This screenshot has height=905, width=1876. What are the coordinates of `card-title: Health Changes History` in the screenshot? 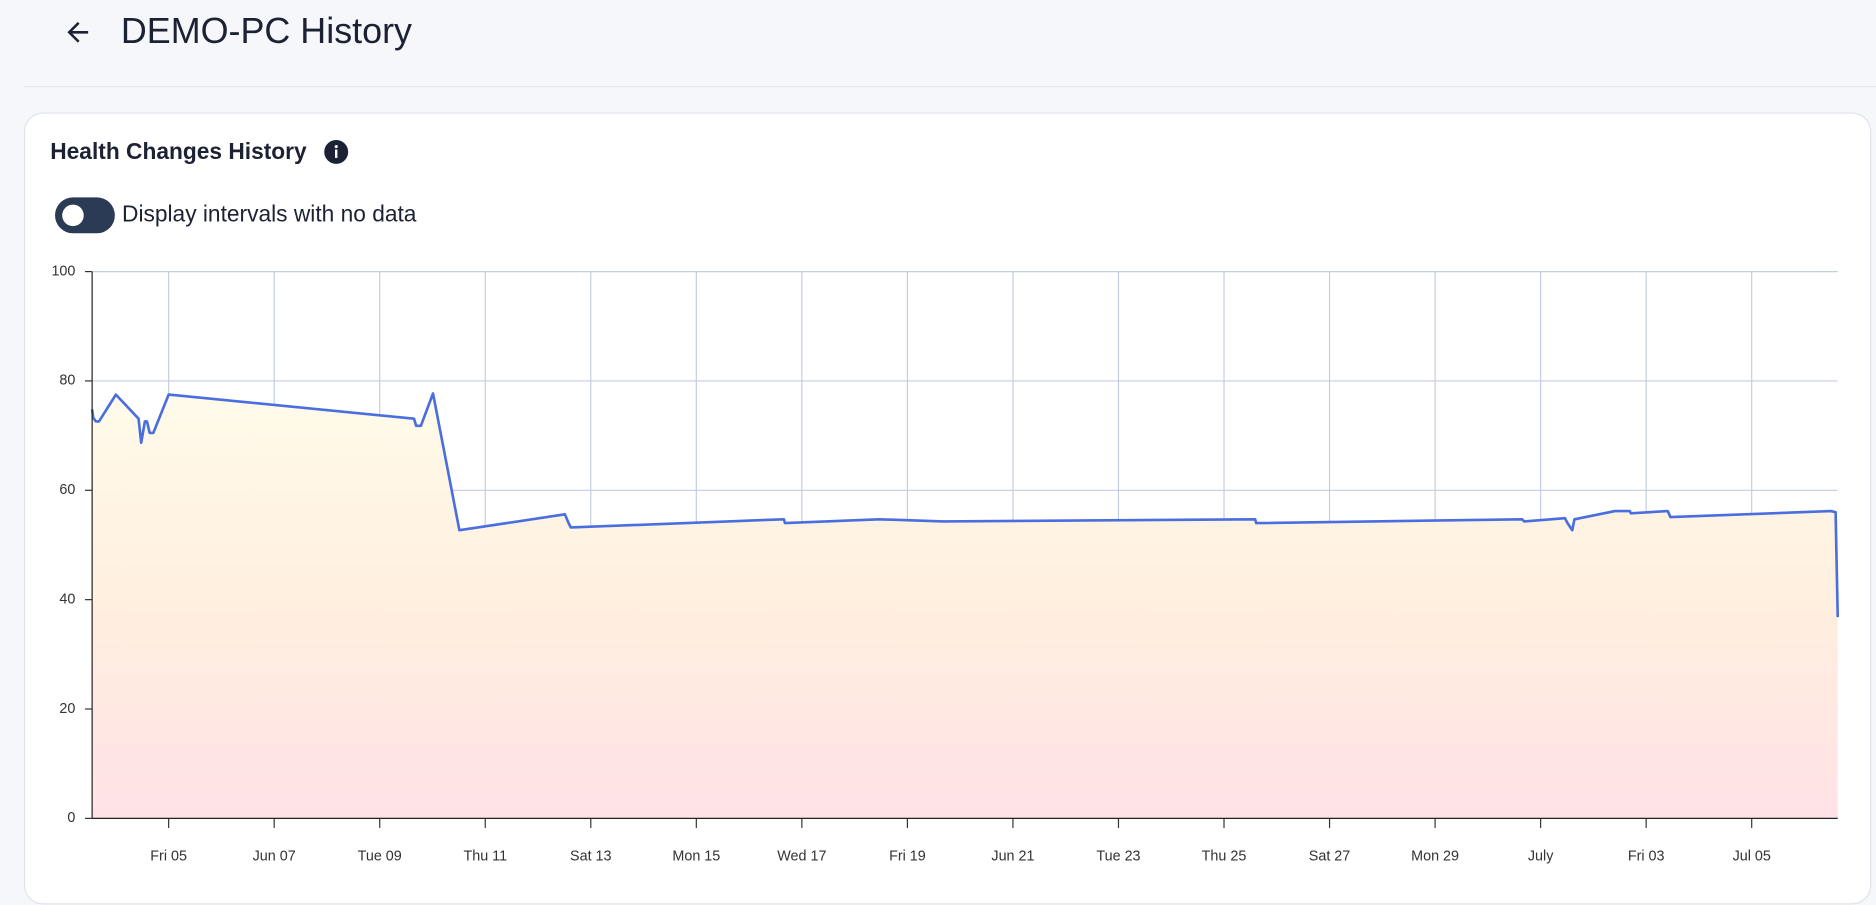 It's located at (178, 152).